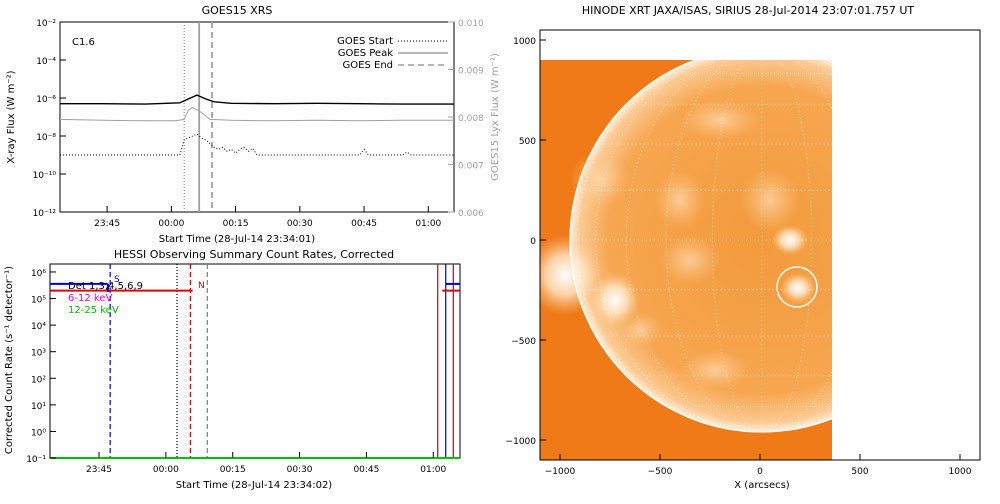  What do you see at coordinates (257, 99) in the screenshot?
I see `goes-series-long` at bounding box center [257, 99].